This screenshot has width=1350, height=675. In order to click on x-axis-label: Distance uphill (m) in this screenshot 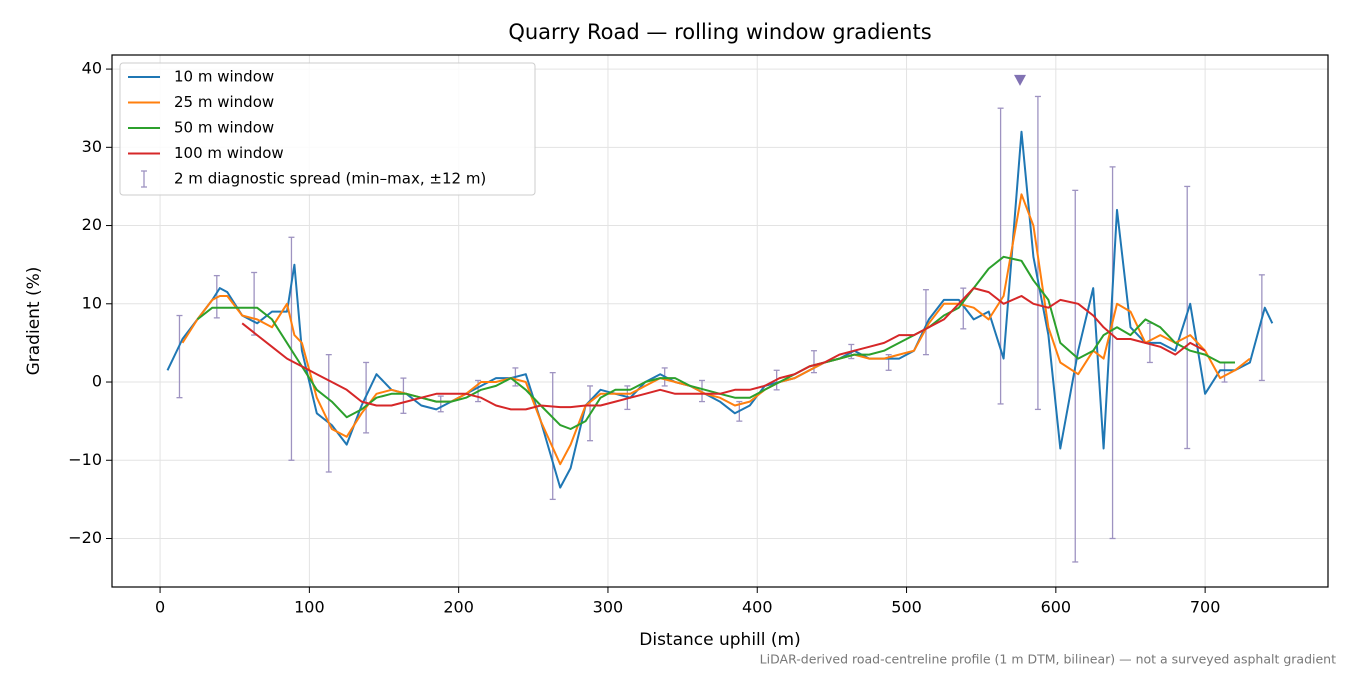, I will do `click(719, 640)`.